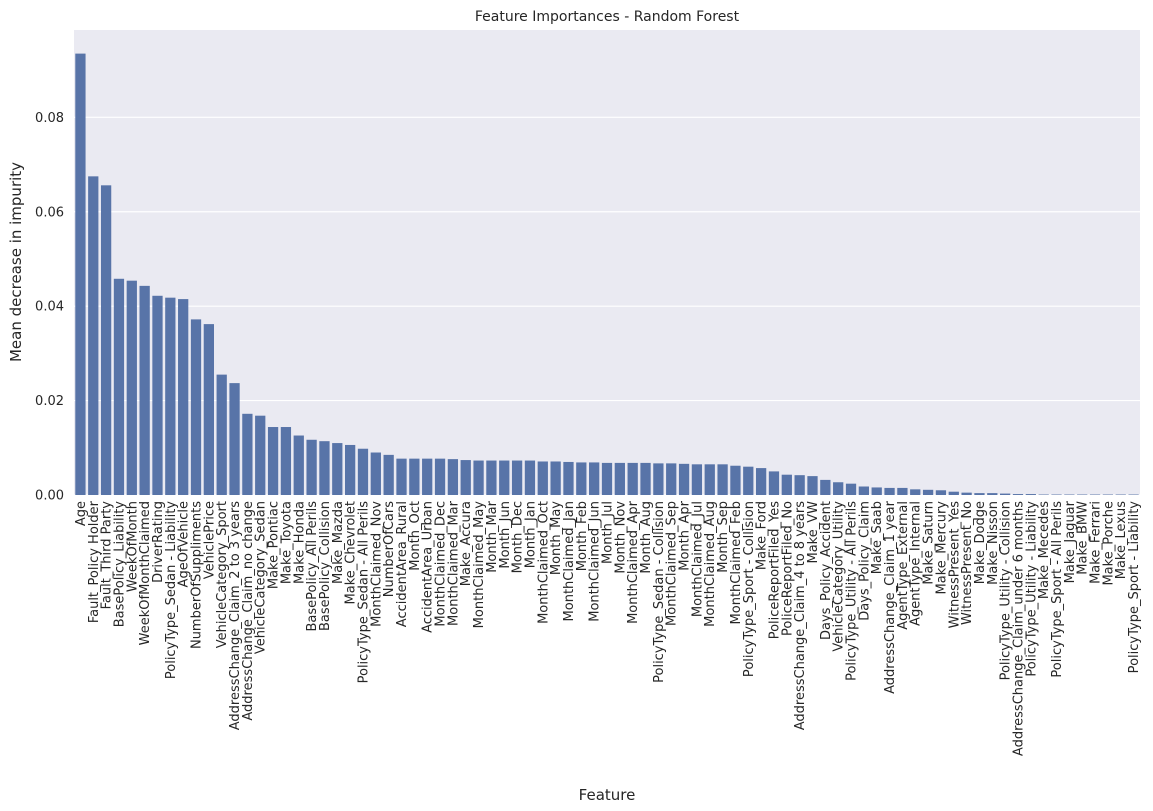  Describe the element at coordinates (736, 562) in the screenshot. I see `x-tick-label: MonthClaimed_Feb` at that location.